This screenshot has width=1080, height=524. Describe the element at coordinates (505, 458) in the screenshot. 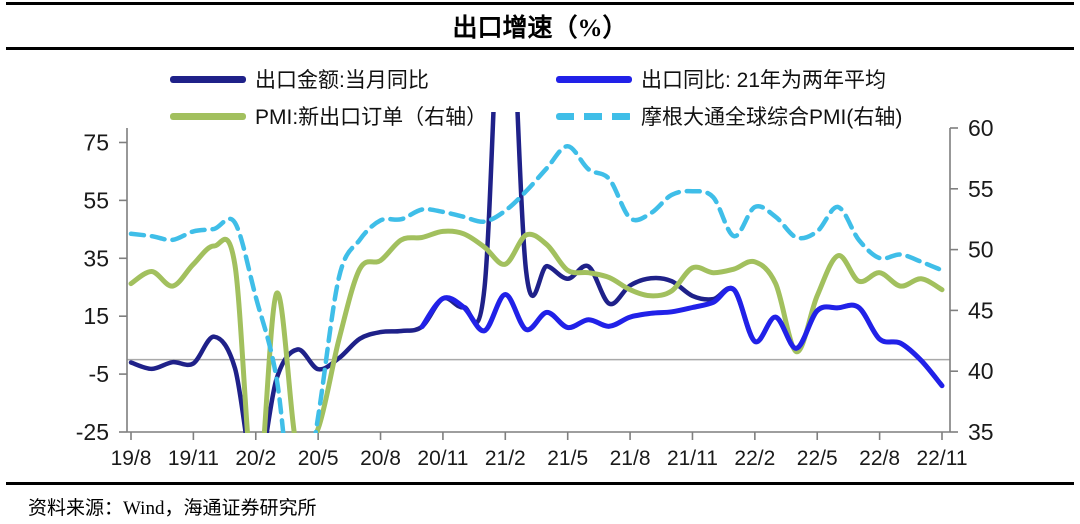

I see `svg-text: 21/2` at that location.